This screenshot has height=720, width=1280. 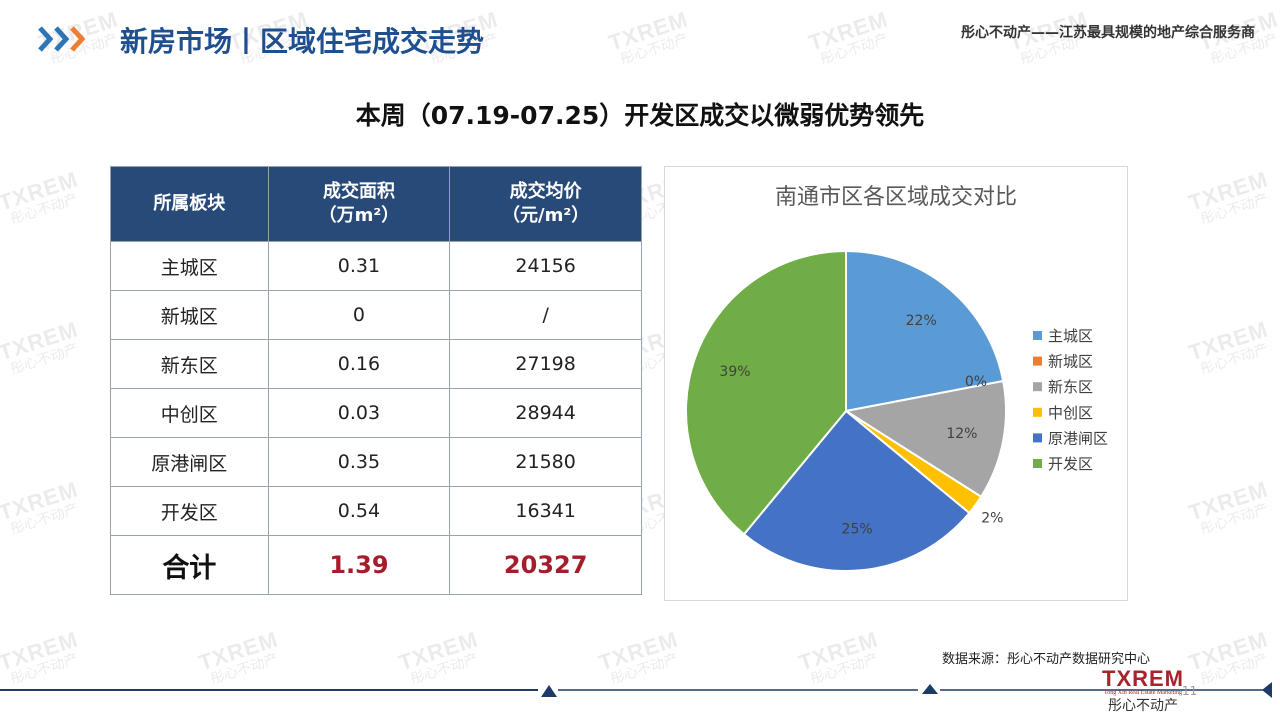 I want to click on table-row: 主城区 0.31 24156, so click(x=376, y=266).